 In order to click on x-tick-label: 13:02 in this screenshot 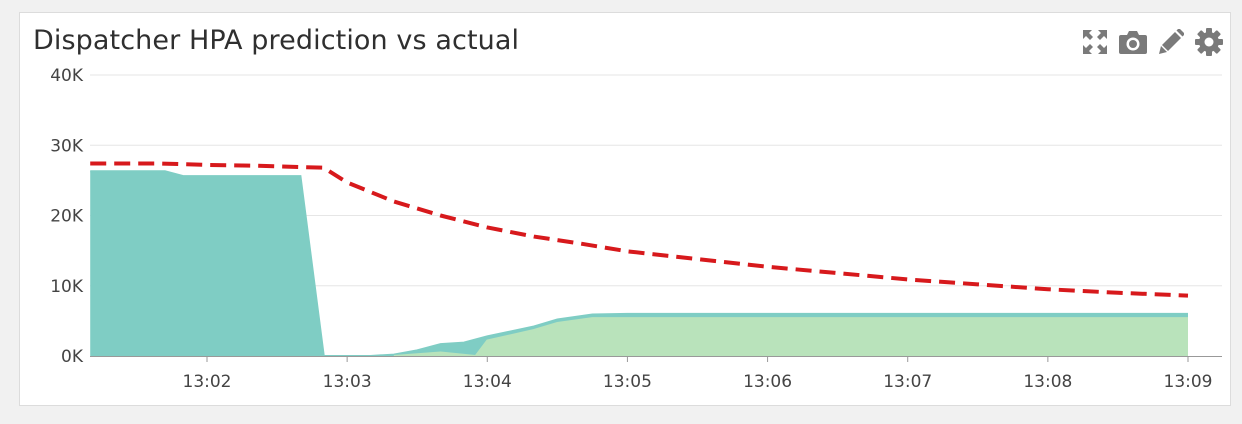, I will do `click(207, 382)`.